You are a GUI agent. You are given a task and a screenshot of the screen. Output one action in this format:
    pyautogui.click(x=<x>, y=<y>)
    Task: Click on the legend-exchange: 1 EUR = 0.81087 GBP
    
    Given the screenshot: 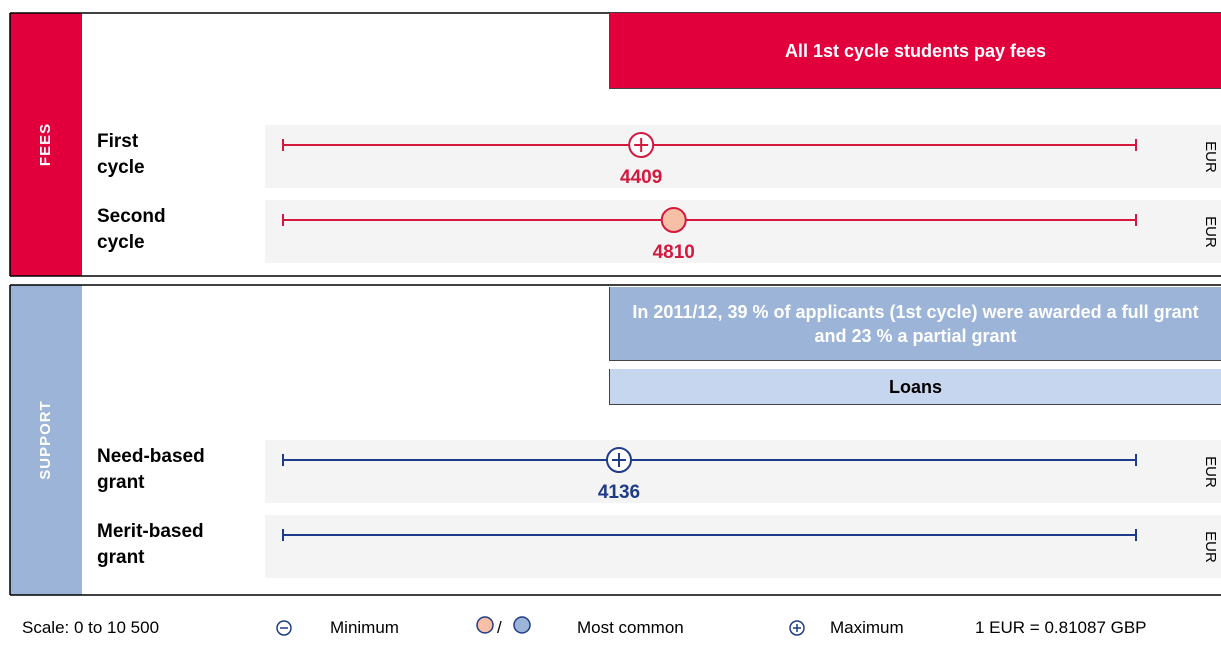 What is the action you would take?
    pyautogui.click(x=1061, y=627)
    